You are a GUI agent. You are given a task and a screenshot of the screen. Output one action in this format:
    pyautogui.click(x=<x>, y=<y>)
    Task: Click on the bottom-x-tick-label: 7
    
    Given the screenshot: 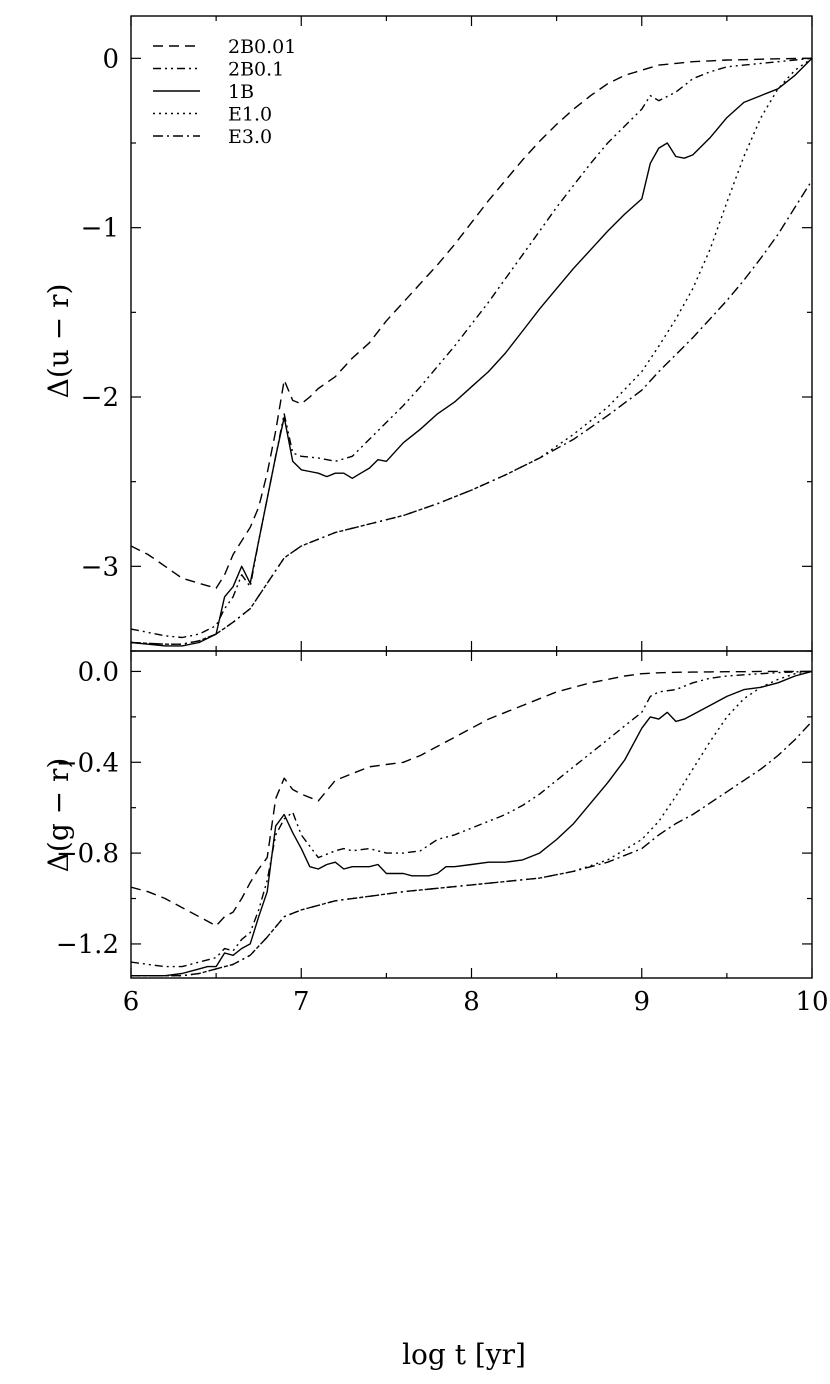 What is the action you would take?
    pyautogui.click(x=301, y=1002)
    